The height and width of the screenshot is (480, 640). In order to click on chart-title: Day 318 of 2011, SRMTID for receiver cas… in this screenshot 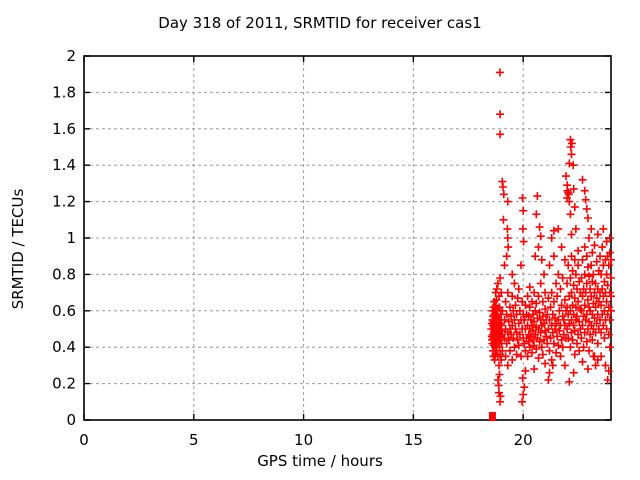, I will do `click(320, 23)`.